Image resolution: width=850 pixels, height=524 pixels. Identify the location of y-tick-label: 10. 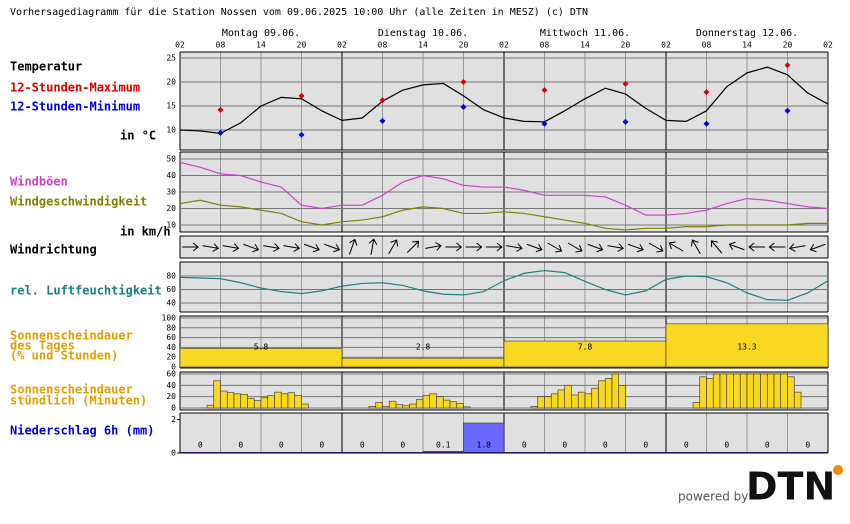
(171, 129).